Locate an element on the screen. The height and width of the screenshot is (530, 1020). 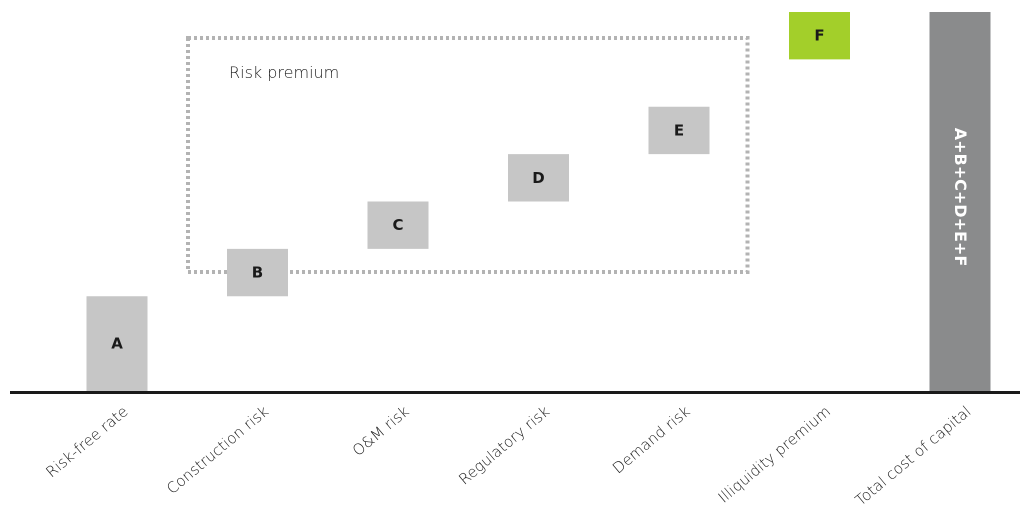
tick-label-total-cost-of-capital: Total cost of capital is located at coordinates (913, 455).